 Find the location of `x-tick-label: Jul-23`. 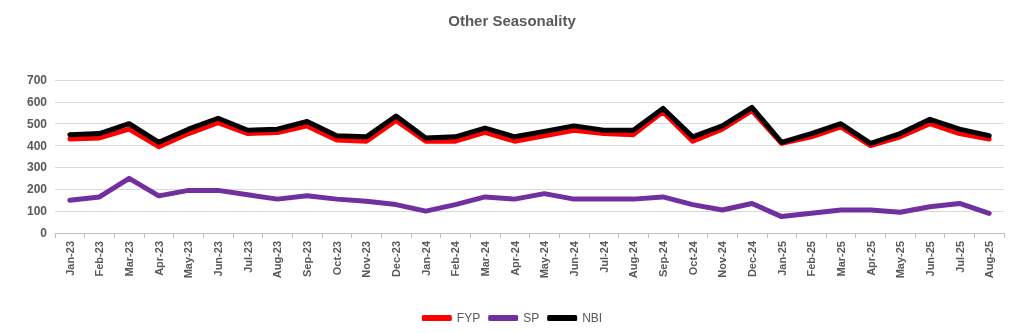

x-tick-label: Jul-23 is located at coordinates (247, 257).